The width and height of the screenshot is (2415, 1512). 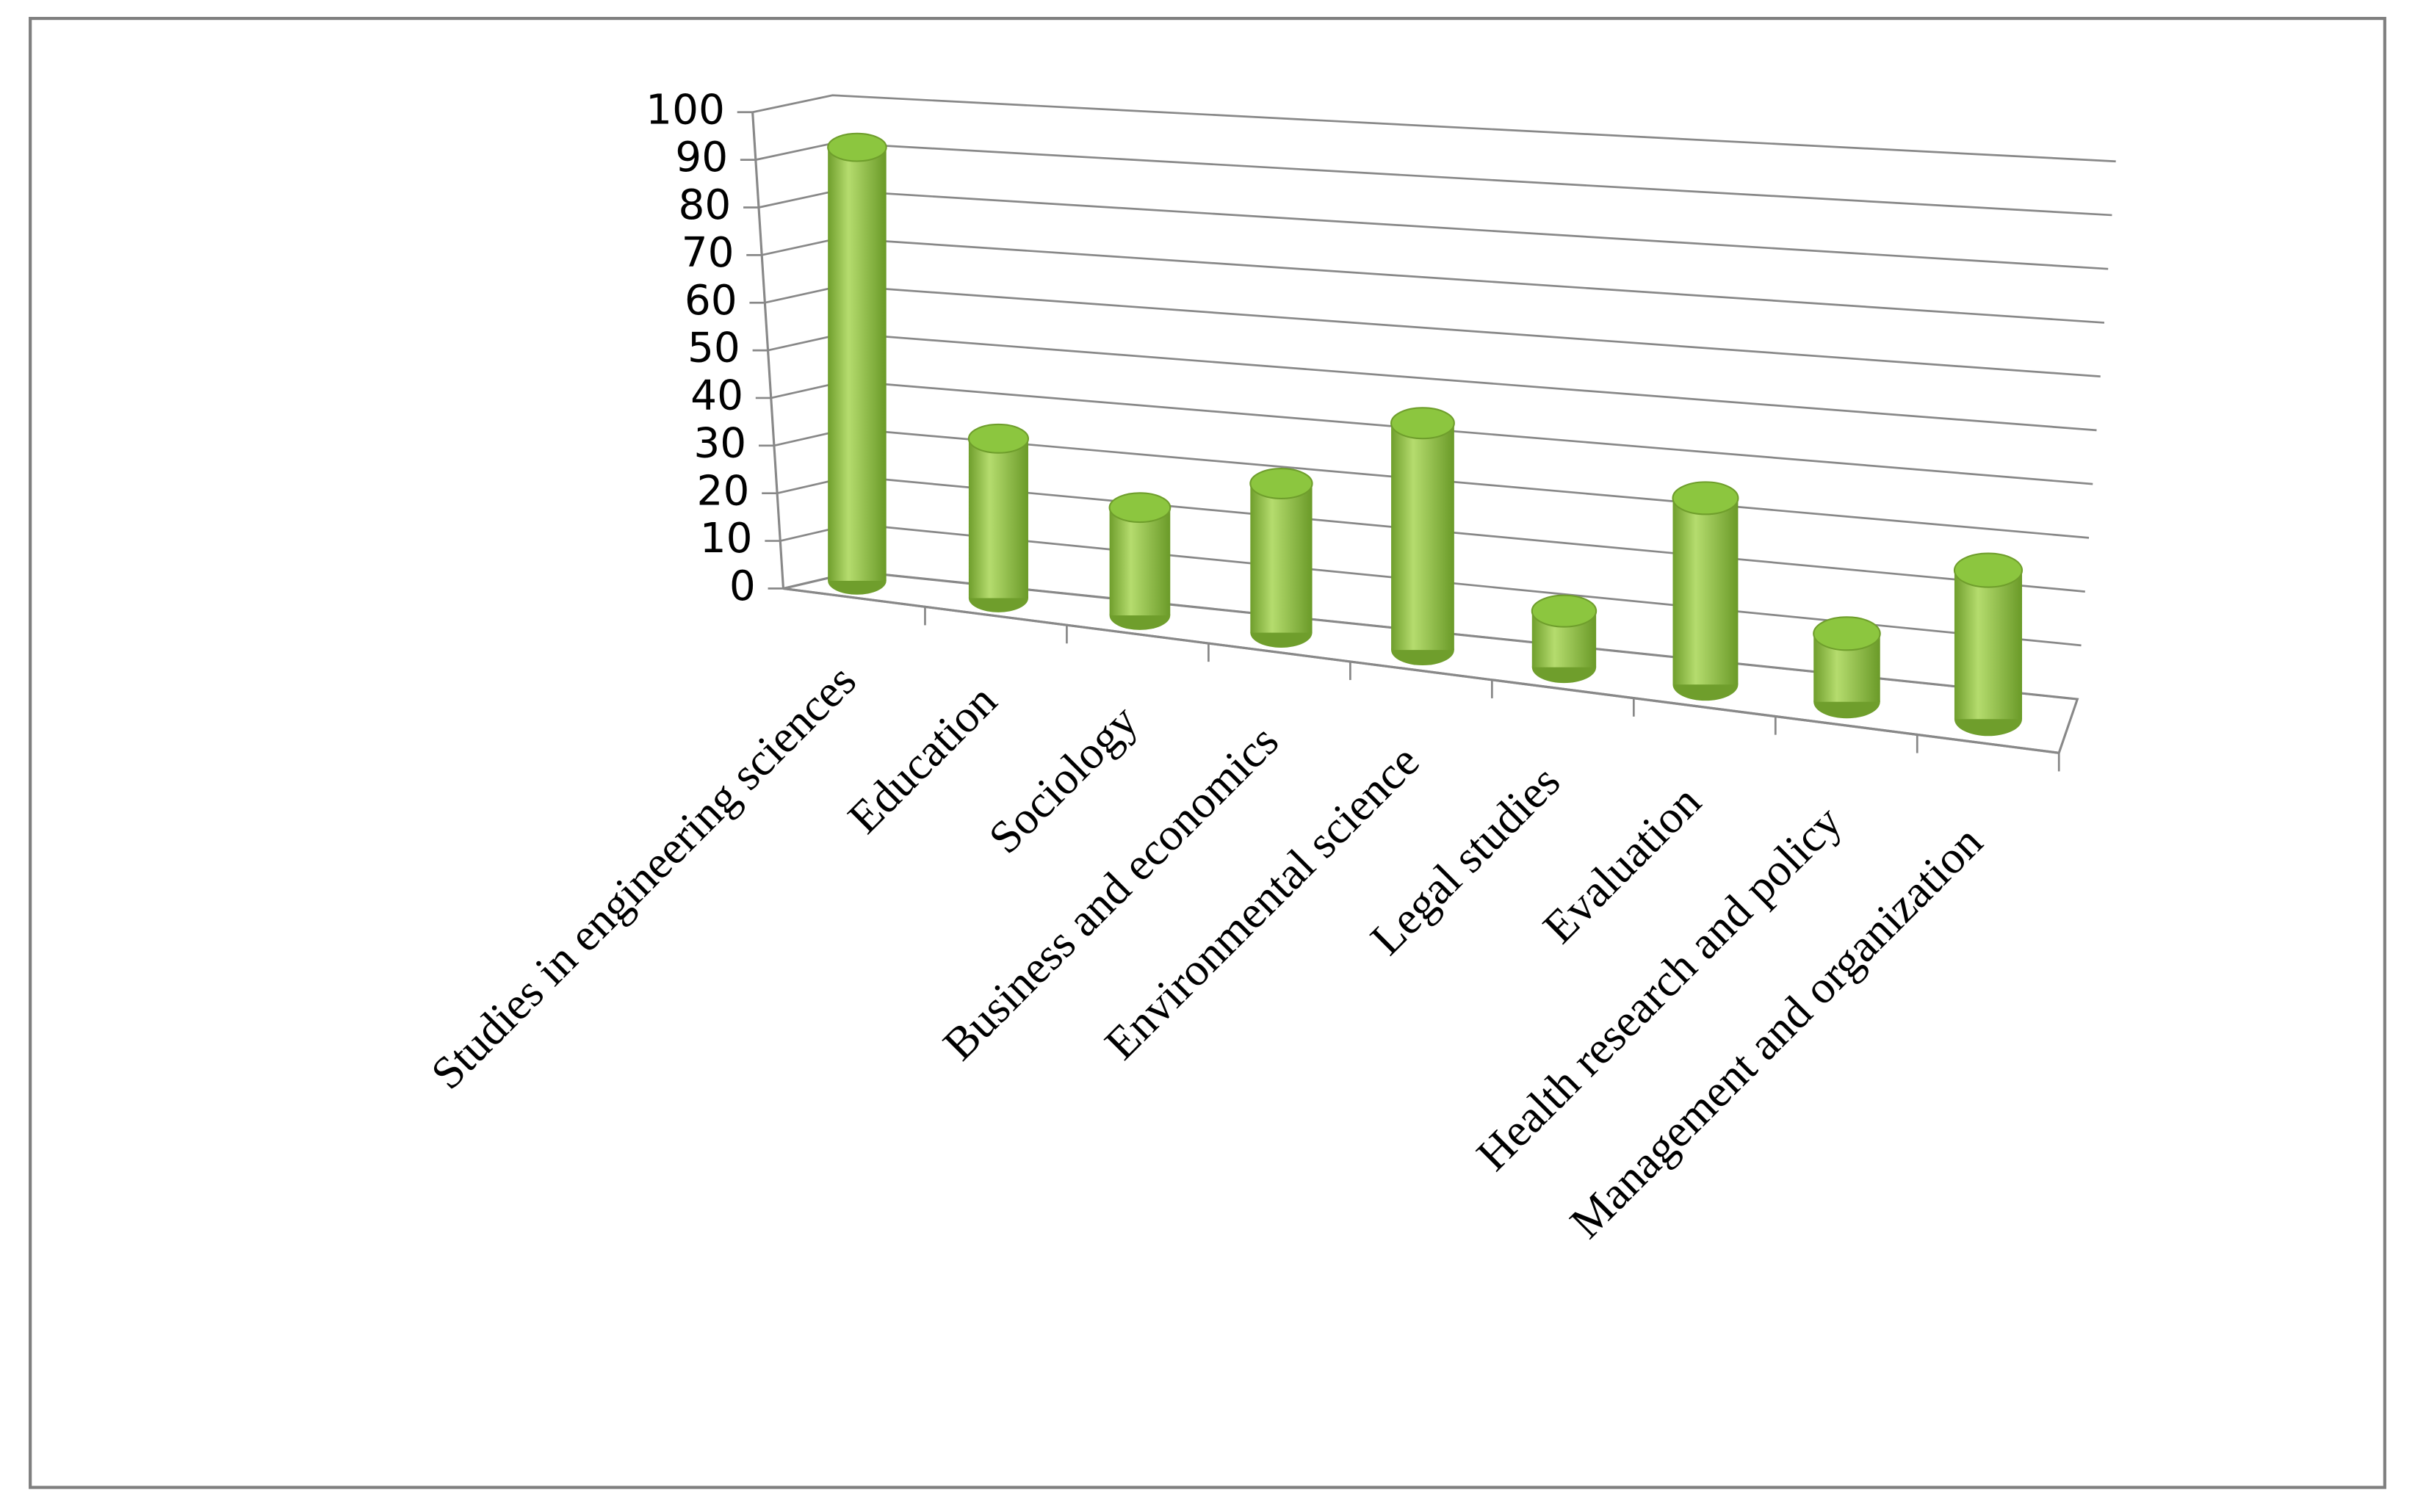 I want to click on y-tick-label: 70, so click(x=708, y=253).